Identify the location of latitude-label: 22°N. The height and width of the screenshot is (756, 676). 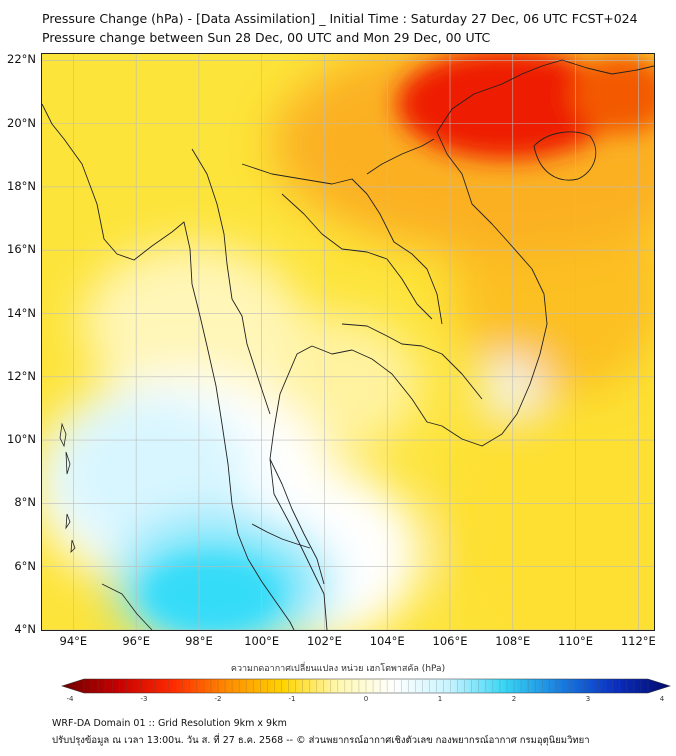
(21, 59).